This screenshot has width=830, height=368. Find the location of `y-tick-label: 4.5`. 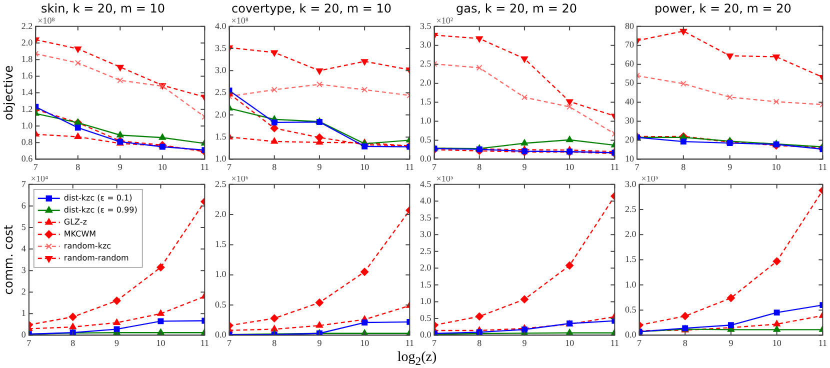

y-tick-label: 4.5 is located at coordinates (426, 183).